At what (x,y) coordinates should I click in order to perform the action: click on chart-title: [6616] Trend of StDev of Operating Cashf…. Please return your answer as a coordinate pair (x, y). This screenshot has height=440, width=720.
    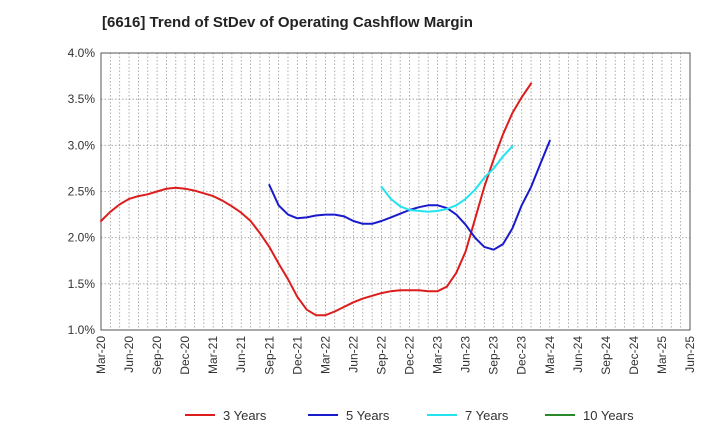
    Looking at the image, I should click on (287, 22).